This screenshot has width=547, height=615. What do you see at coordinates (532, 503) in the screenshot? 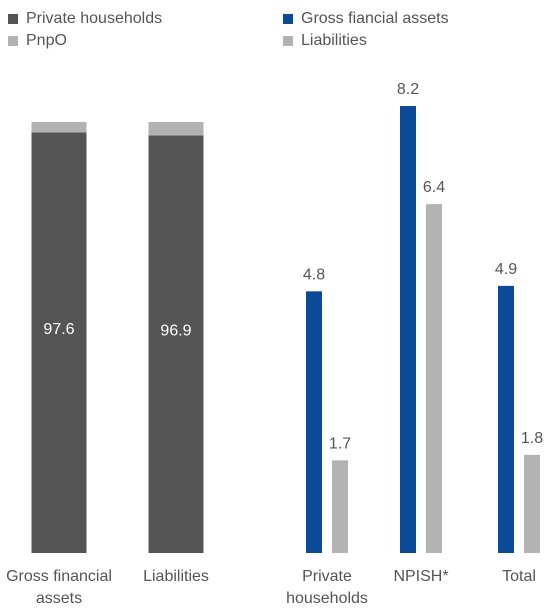
I see `bar-total-liabilities` at bounding box center [532, 503].